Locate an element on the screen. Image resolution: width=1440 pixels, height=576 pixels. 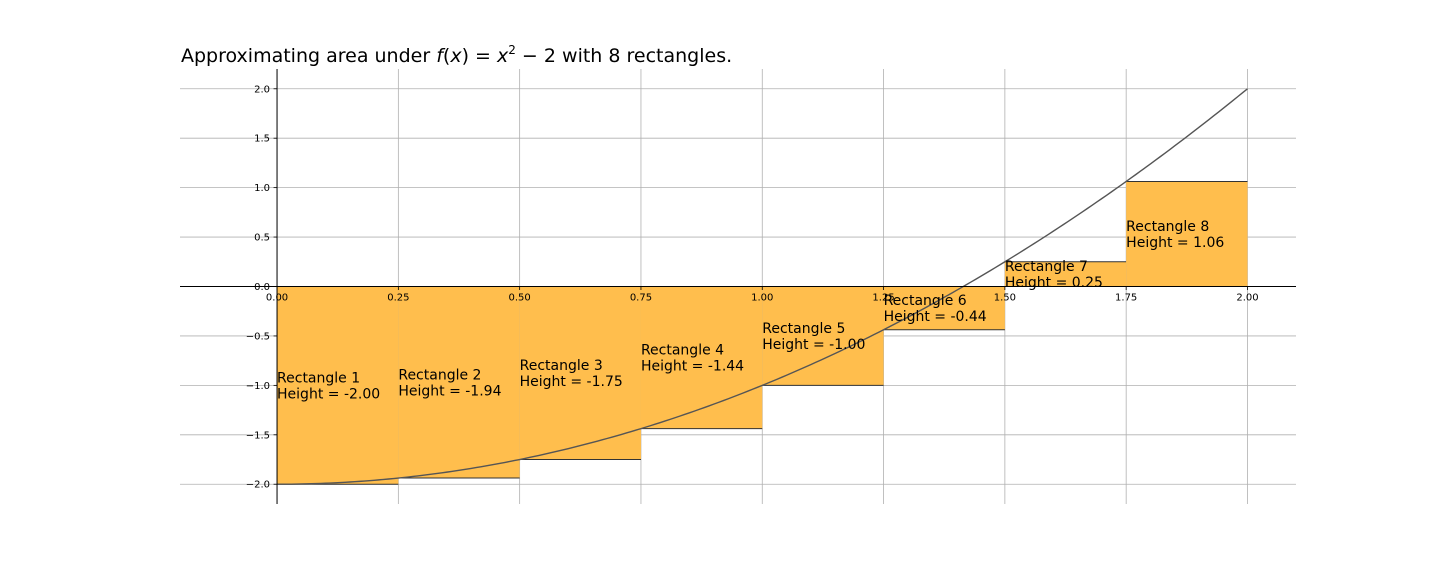
rectangle-name-label: Rectangle 8 is located at coordinates (1167, 227).